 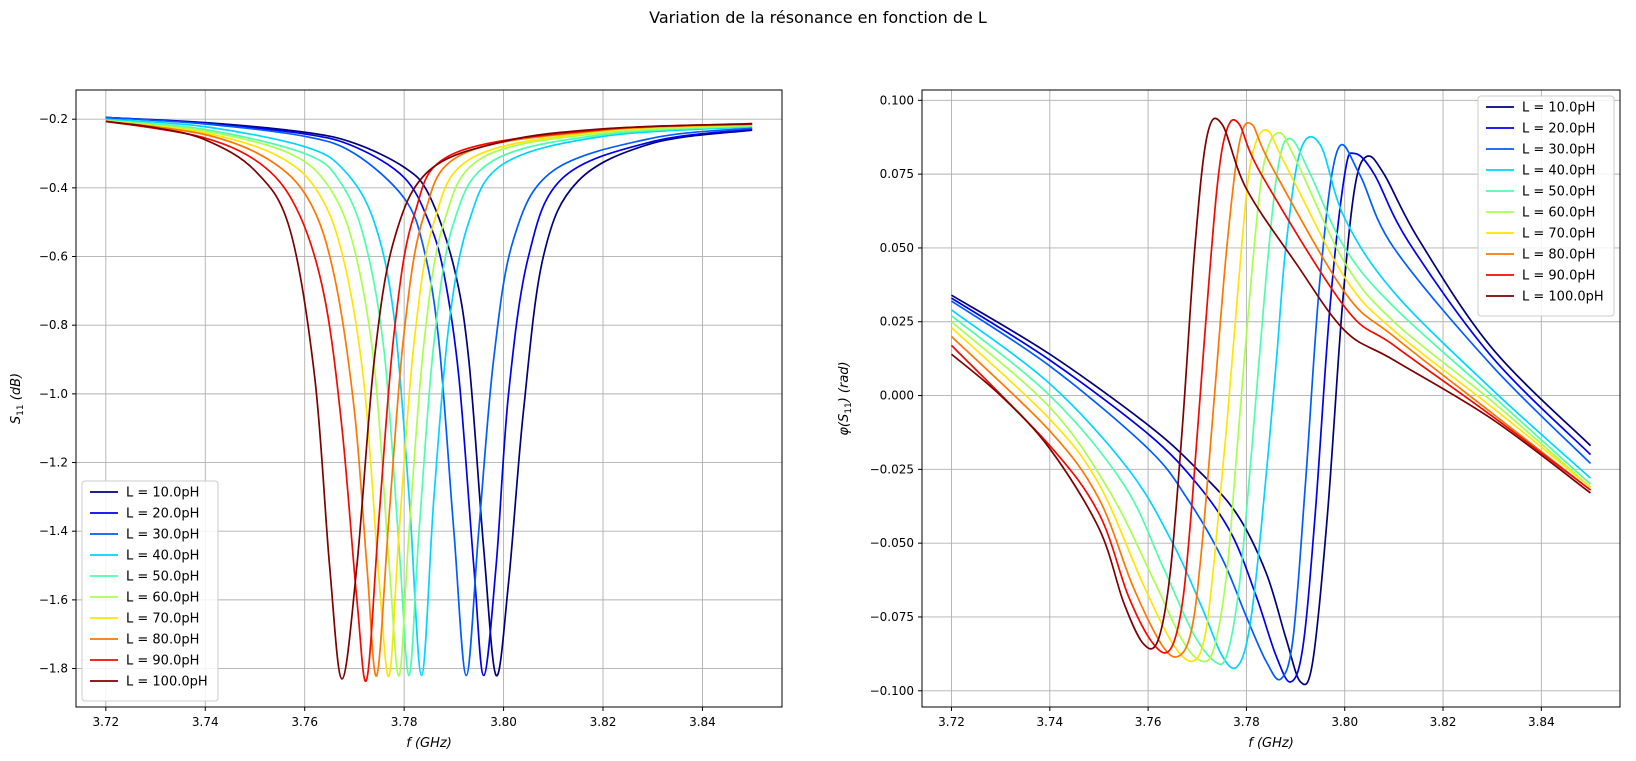 What do you see at coordinates (892, 469) in the screenshot?
I see `y-tick-label: −0.025` at bounding box center [892, 469].